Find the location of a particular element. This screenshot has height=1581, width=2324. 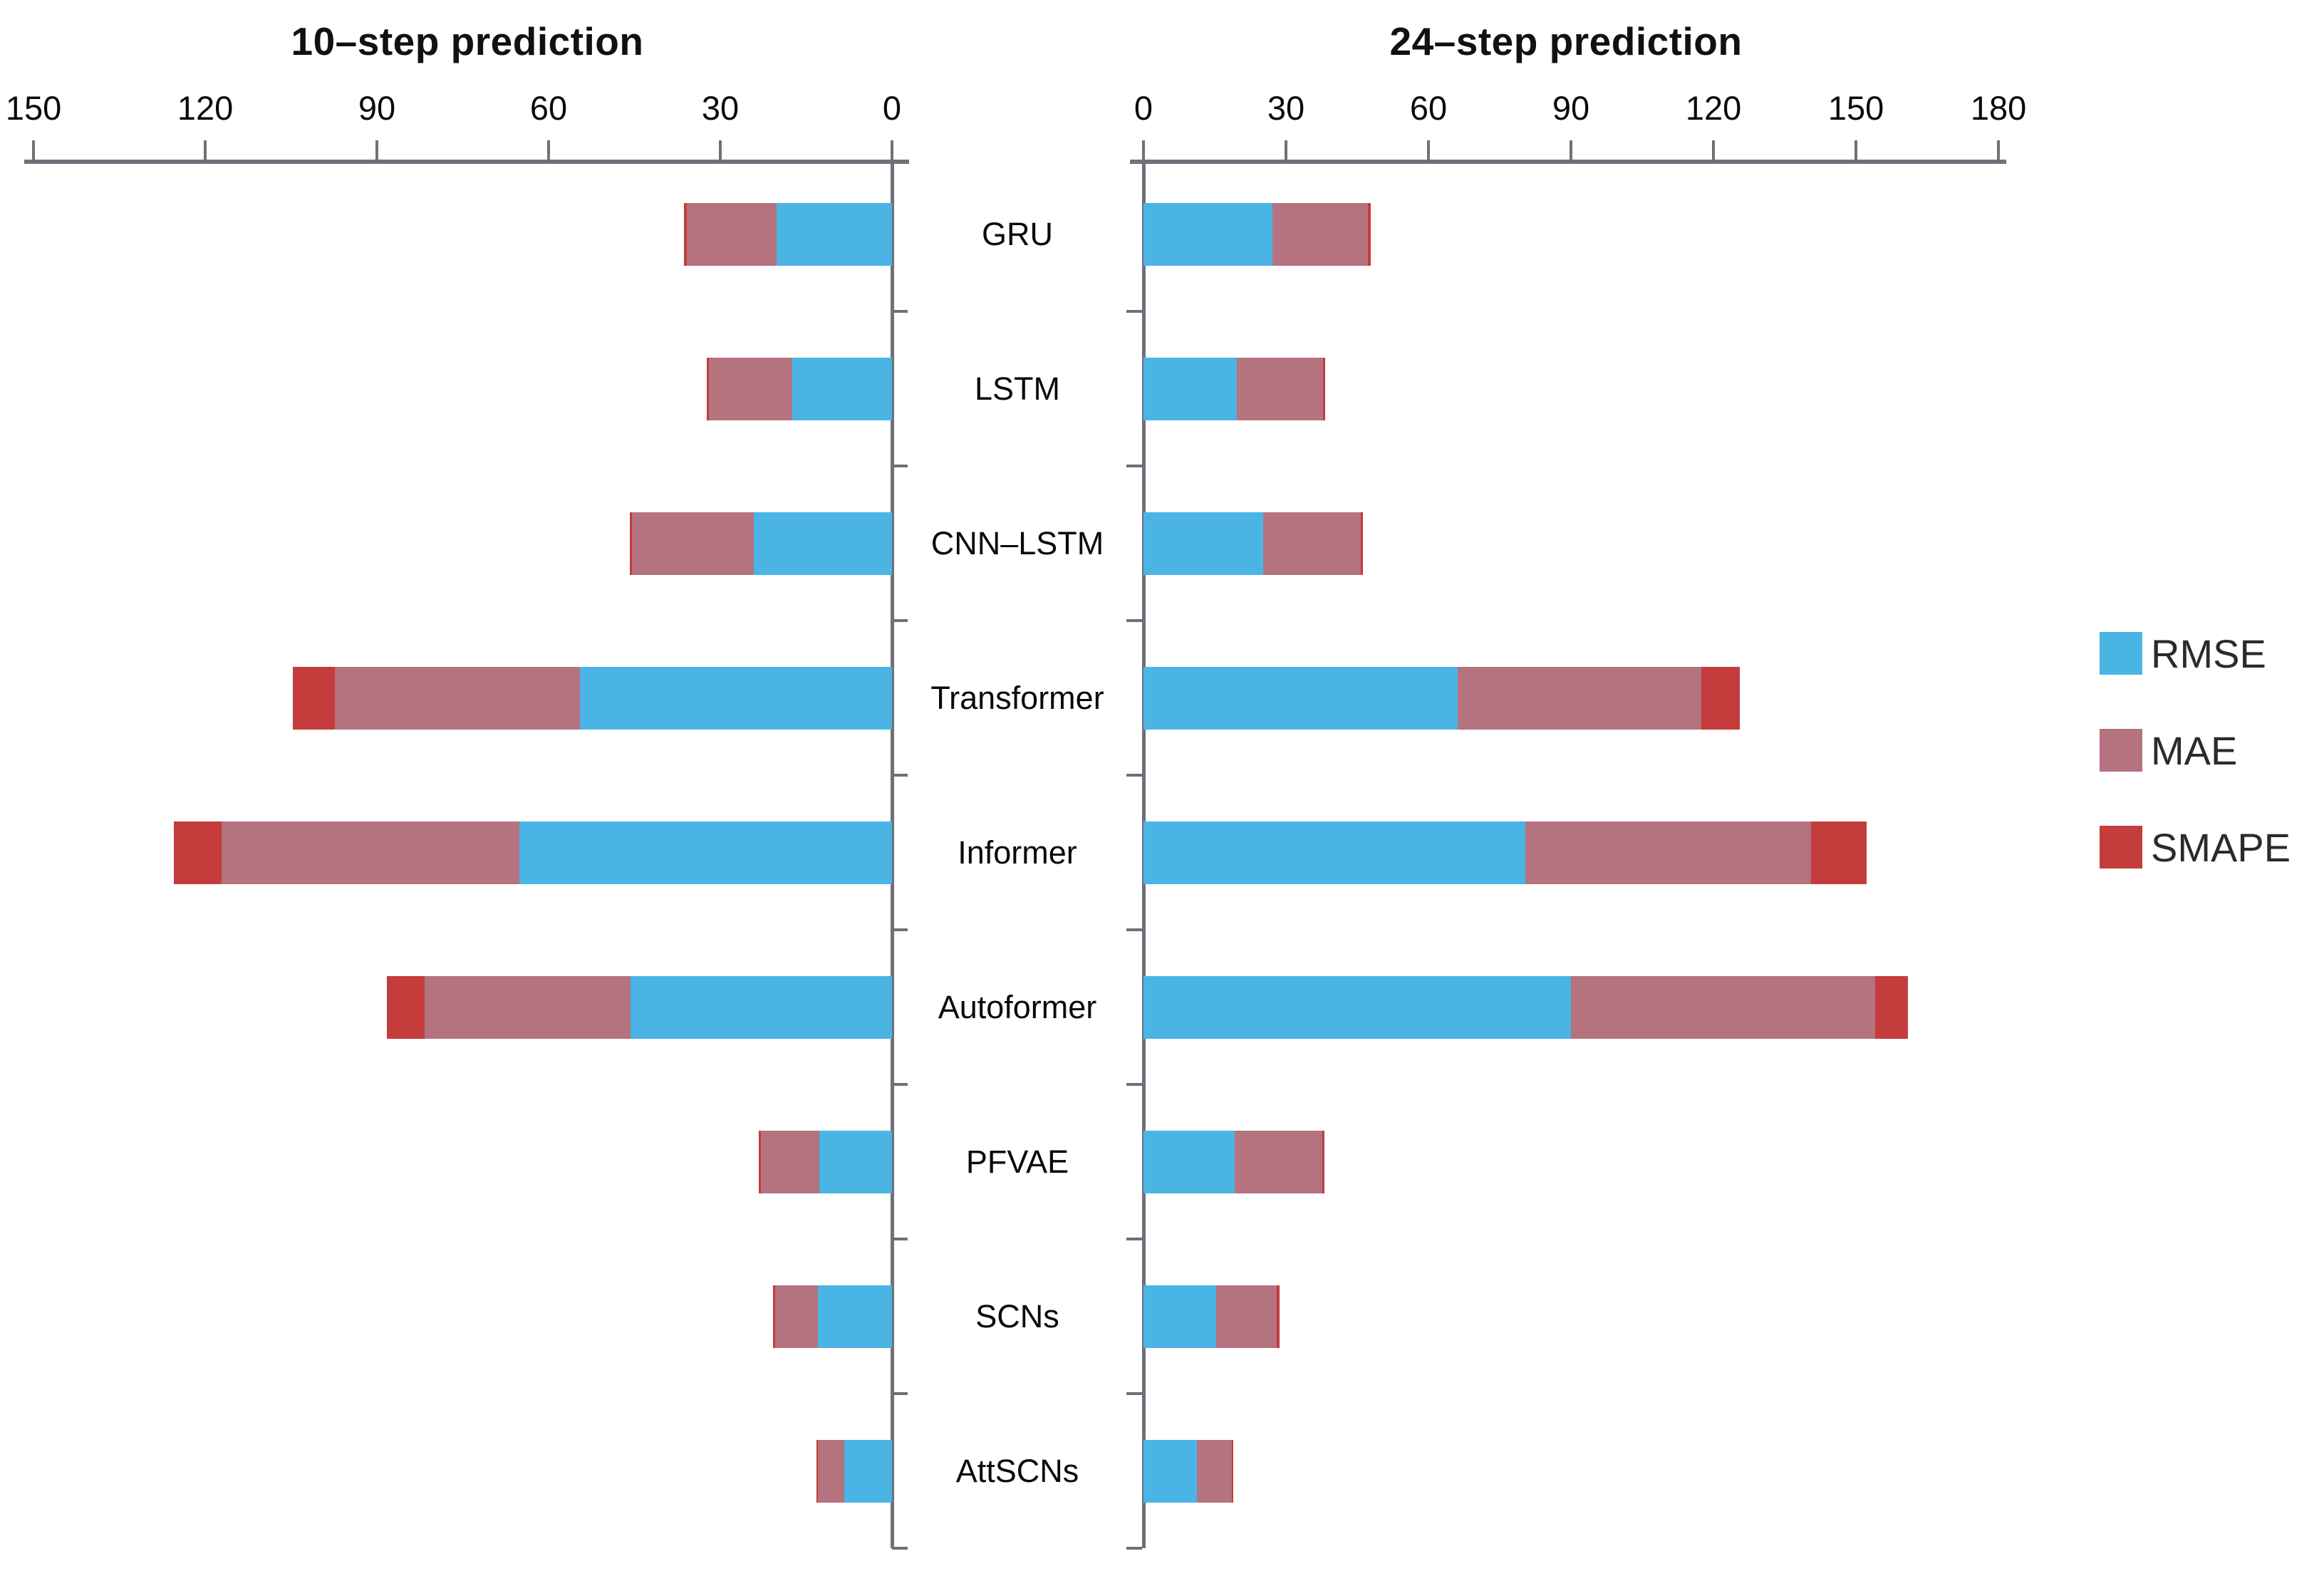

category-label-lstm: LSTM is located at coordinates (1017, 388).